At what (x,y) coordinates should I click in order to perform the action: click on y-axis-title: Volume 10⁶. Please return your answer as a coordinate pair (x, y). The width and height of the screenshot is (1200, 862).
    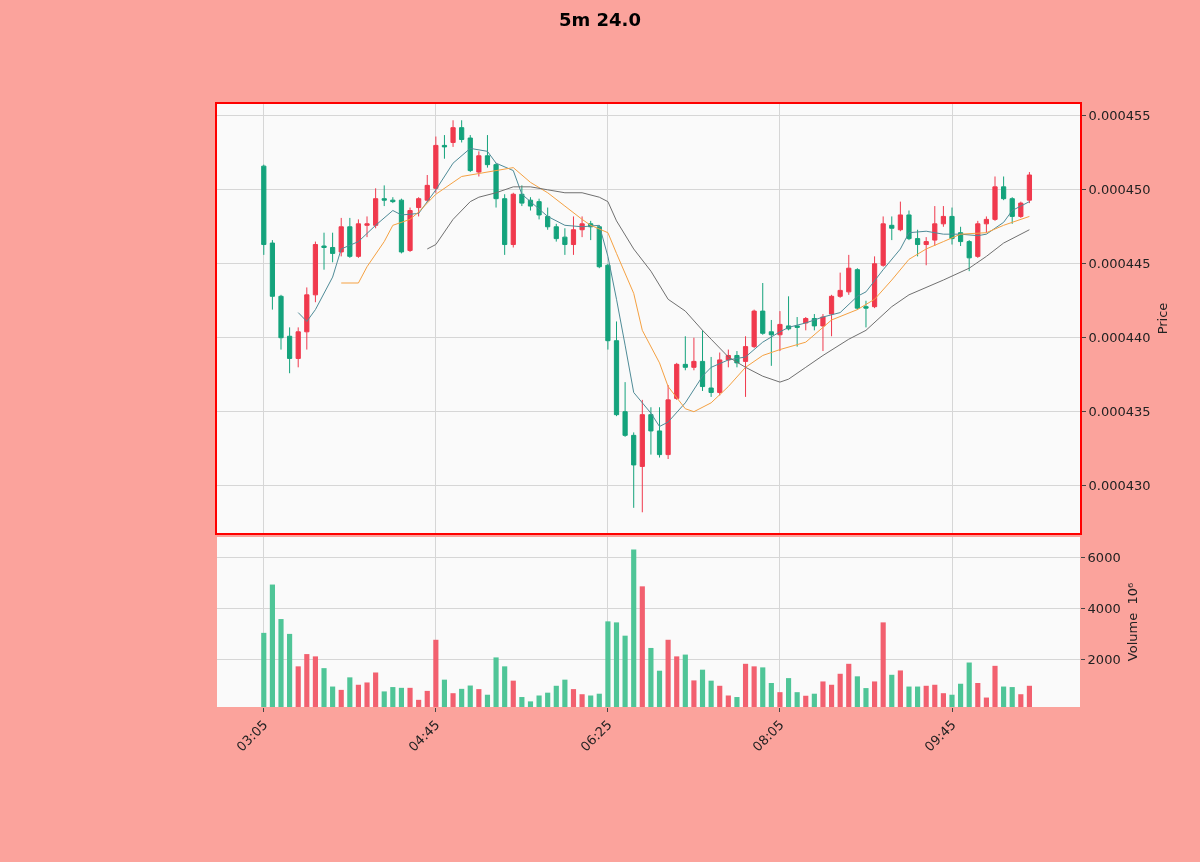
    Looking at the image, I should click on (1133, 622).